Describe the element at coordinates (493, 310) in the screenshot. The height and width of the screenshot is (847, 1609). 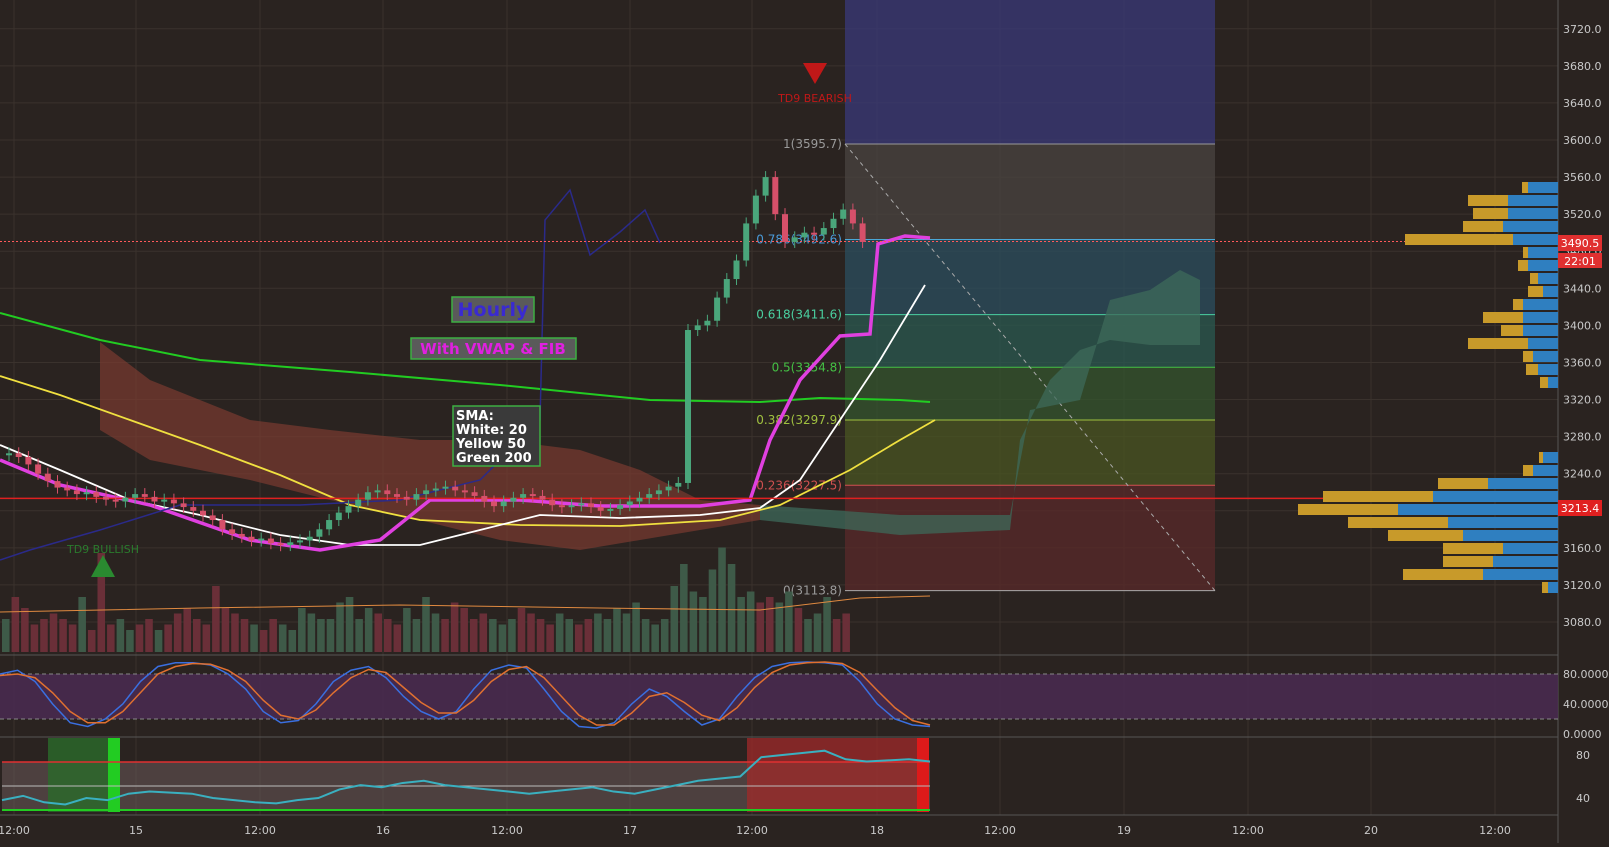
I see `hourly-label: Hourly` at that location.